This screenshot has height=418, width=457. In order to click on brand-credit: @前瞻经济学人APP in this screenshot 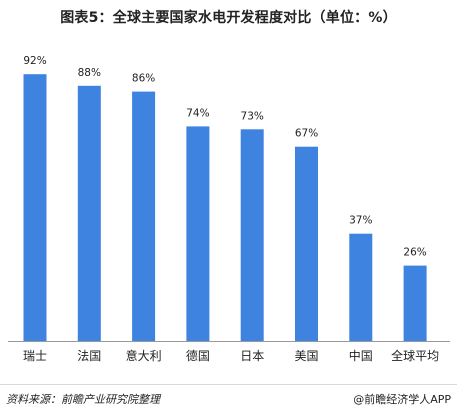, I will do `click(402, 399)`.